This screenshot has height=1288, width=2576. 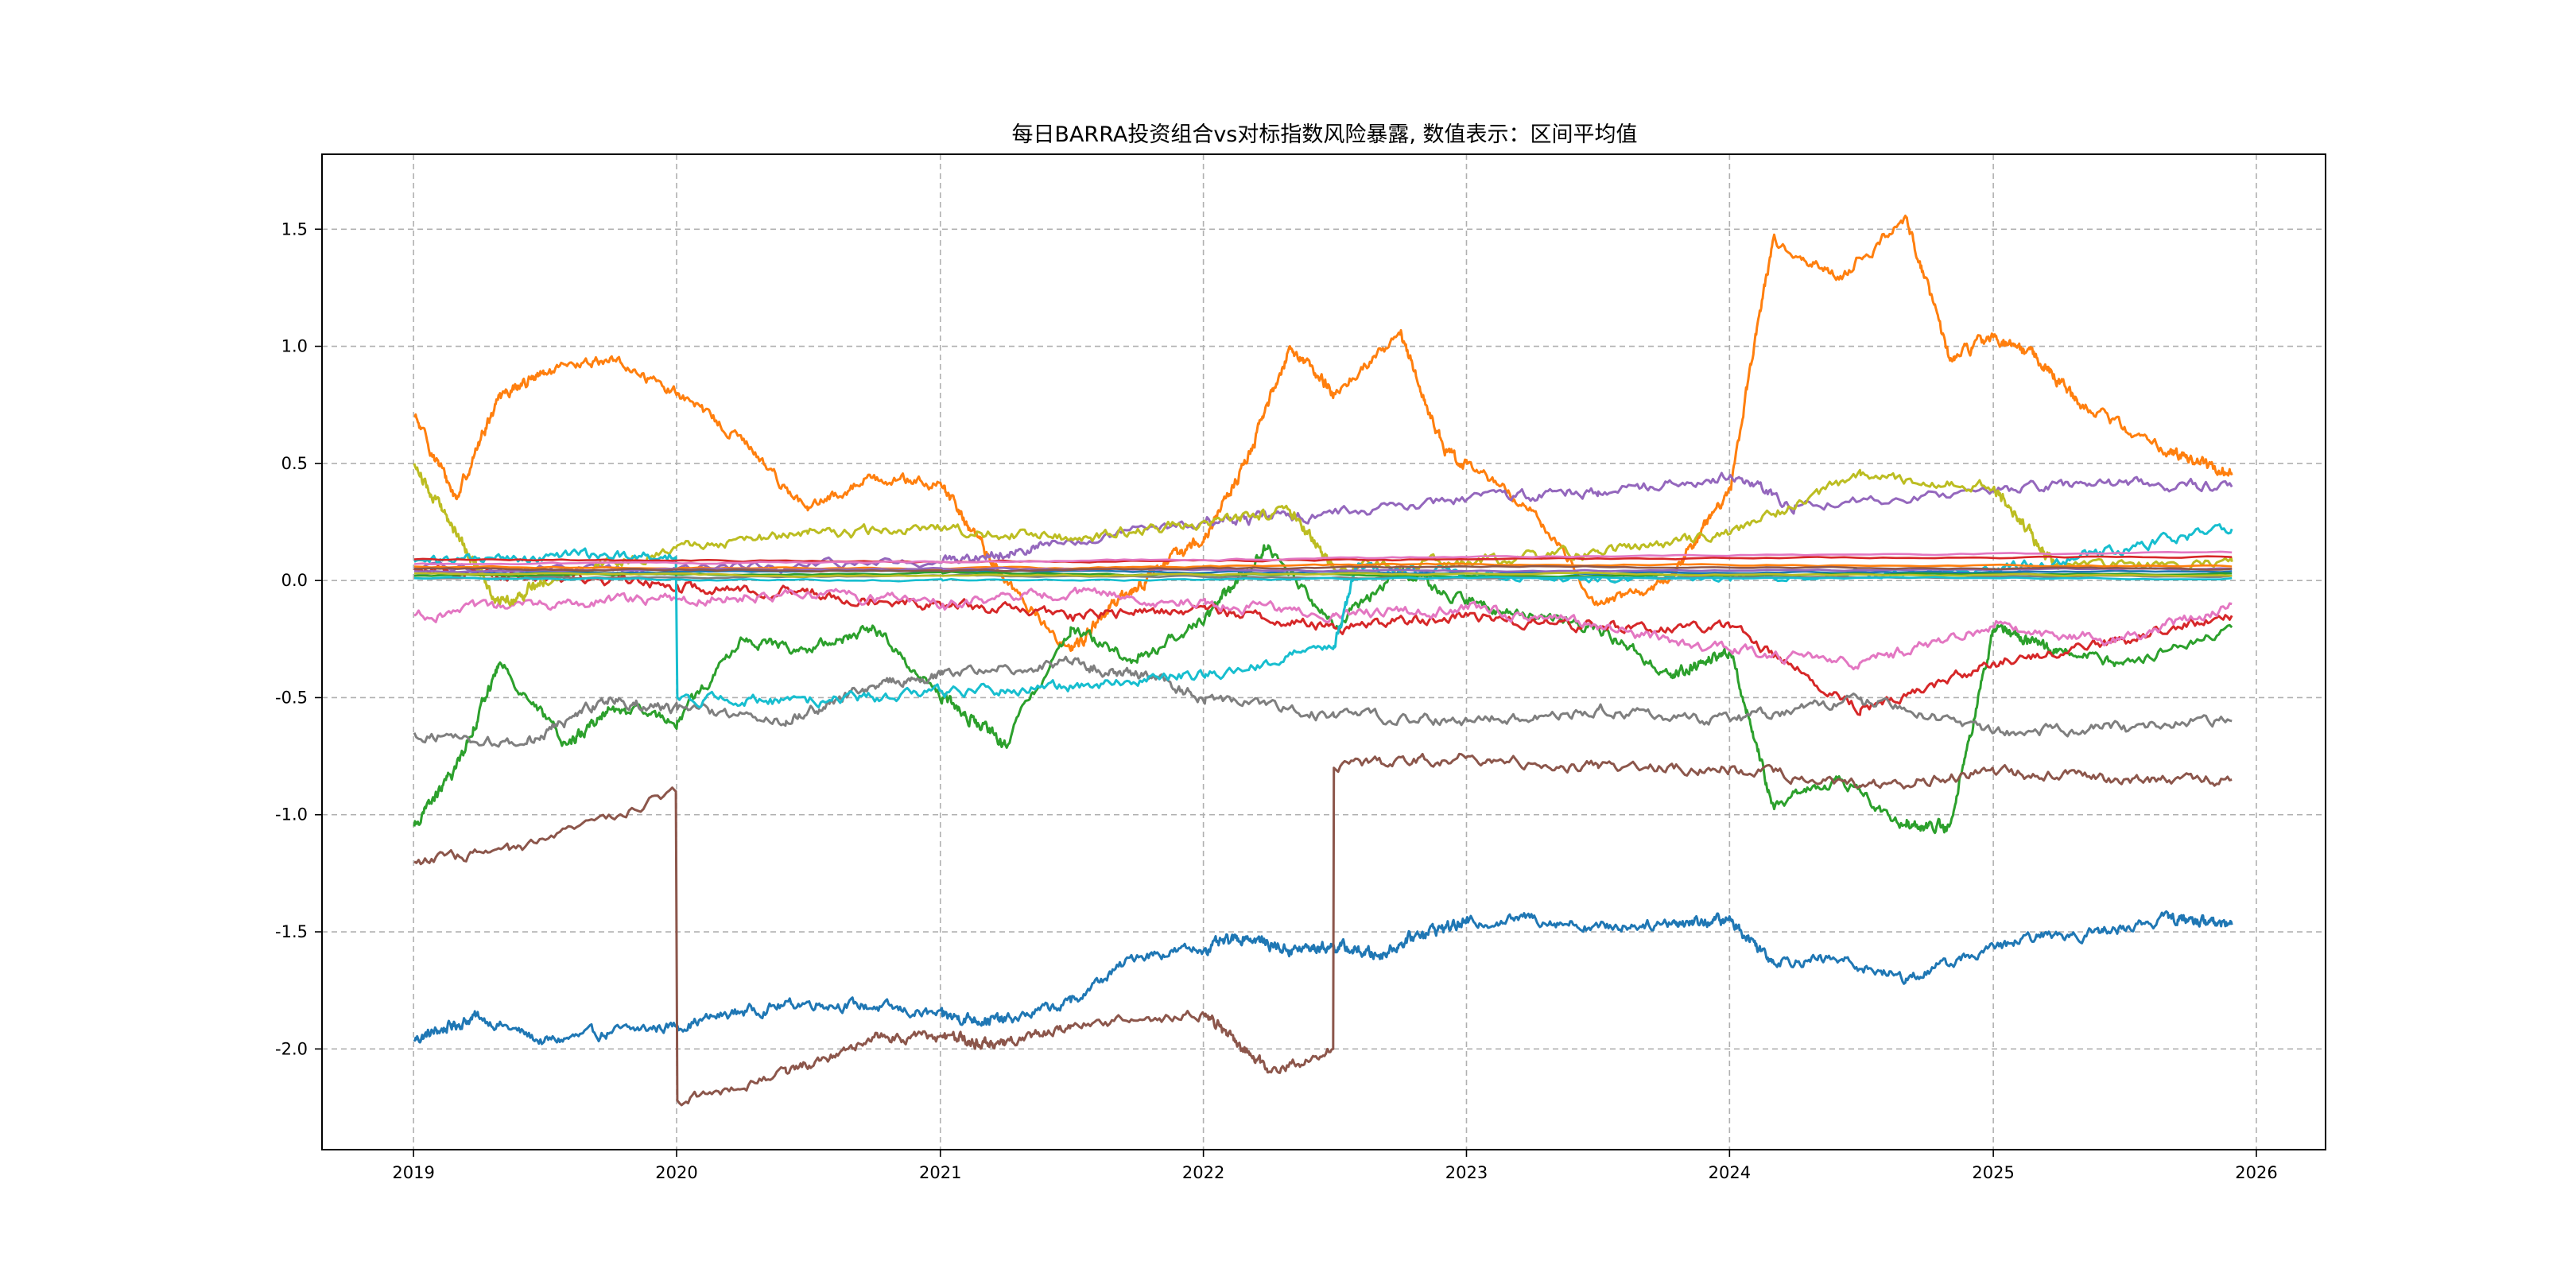 What do you see at coordinates (294, 463) in the screenshot?
I see `y-tick-label: 0.5` at bounding box center [294, 463].